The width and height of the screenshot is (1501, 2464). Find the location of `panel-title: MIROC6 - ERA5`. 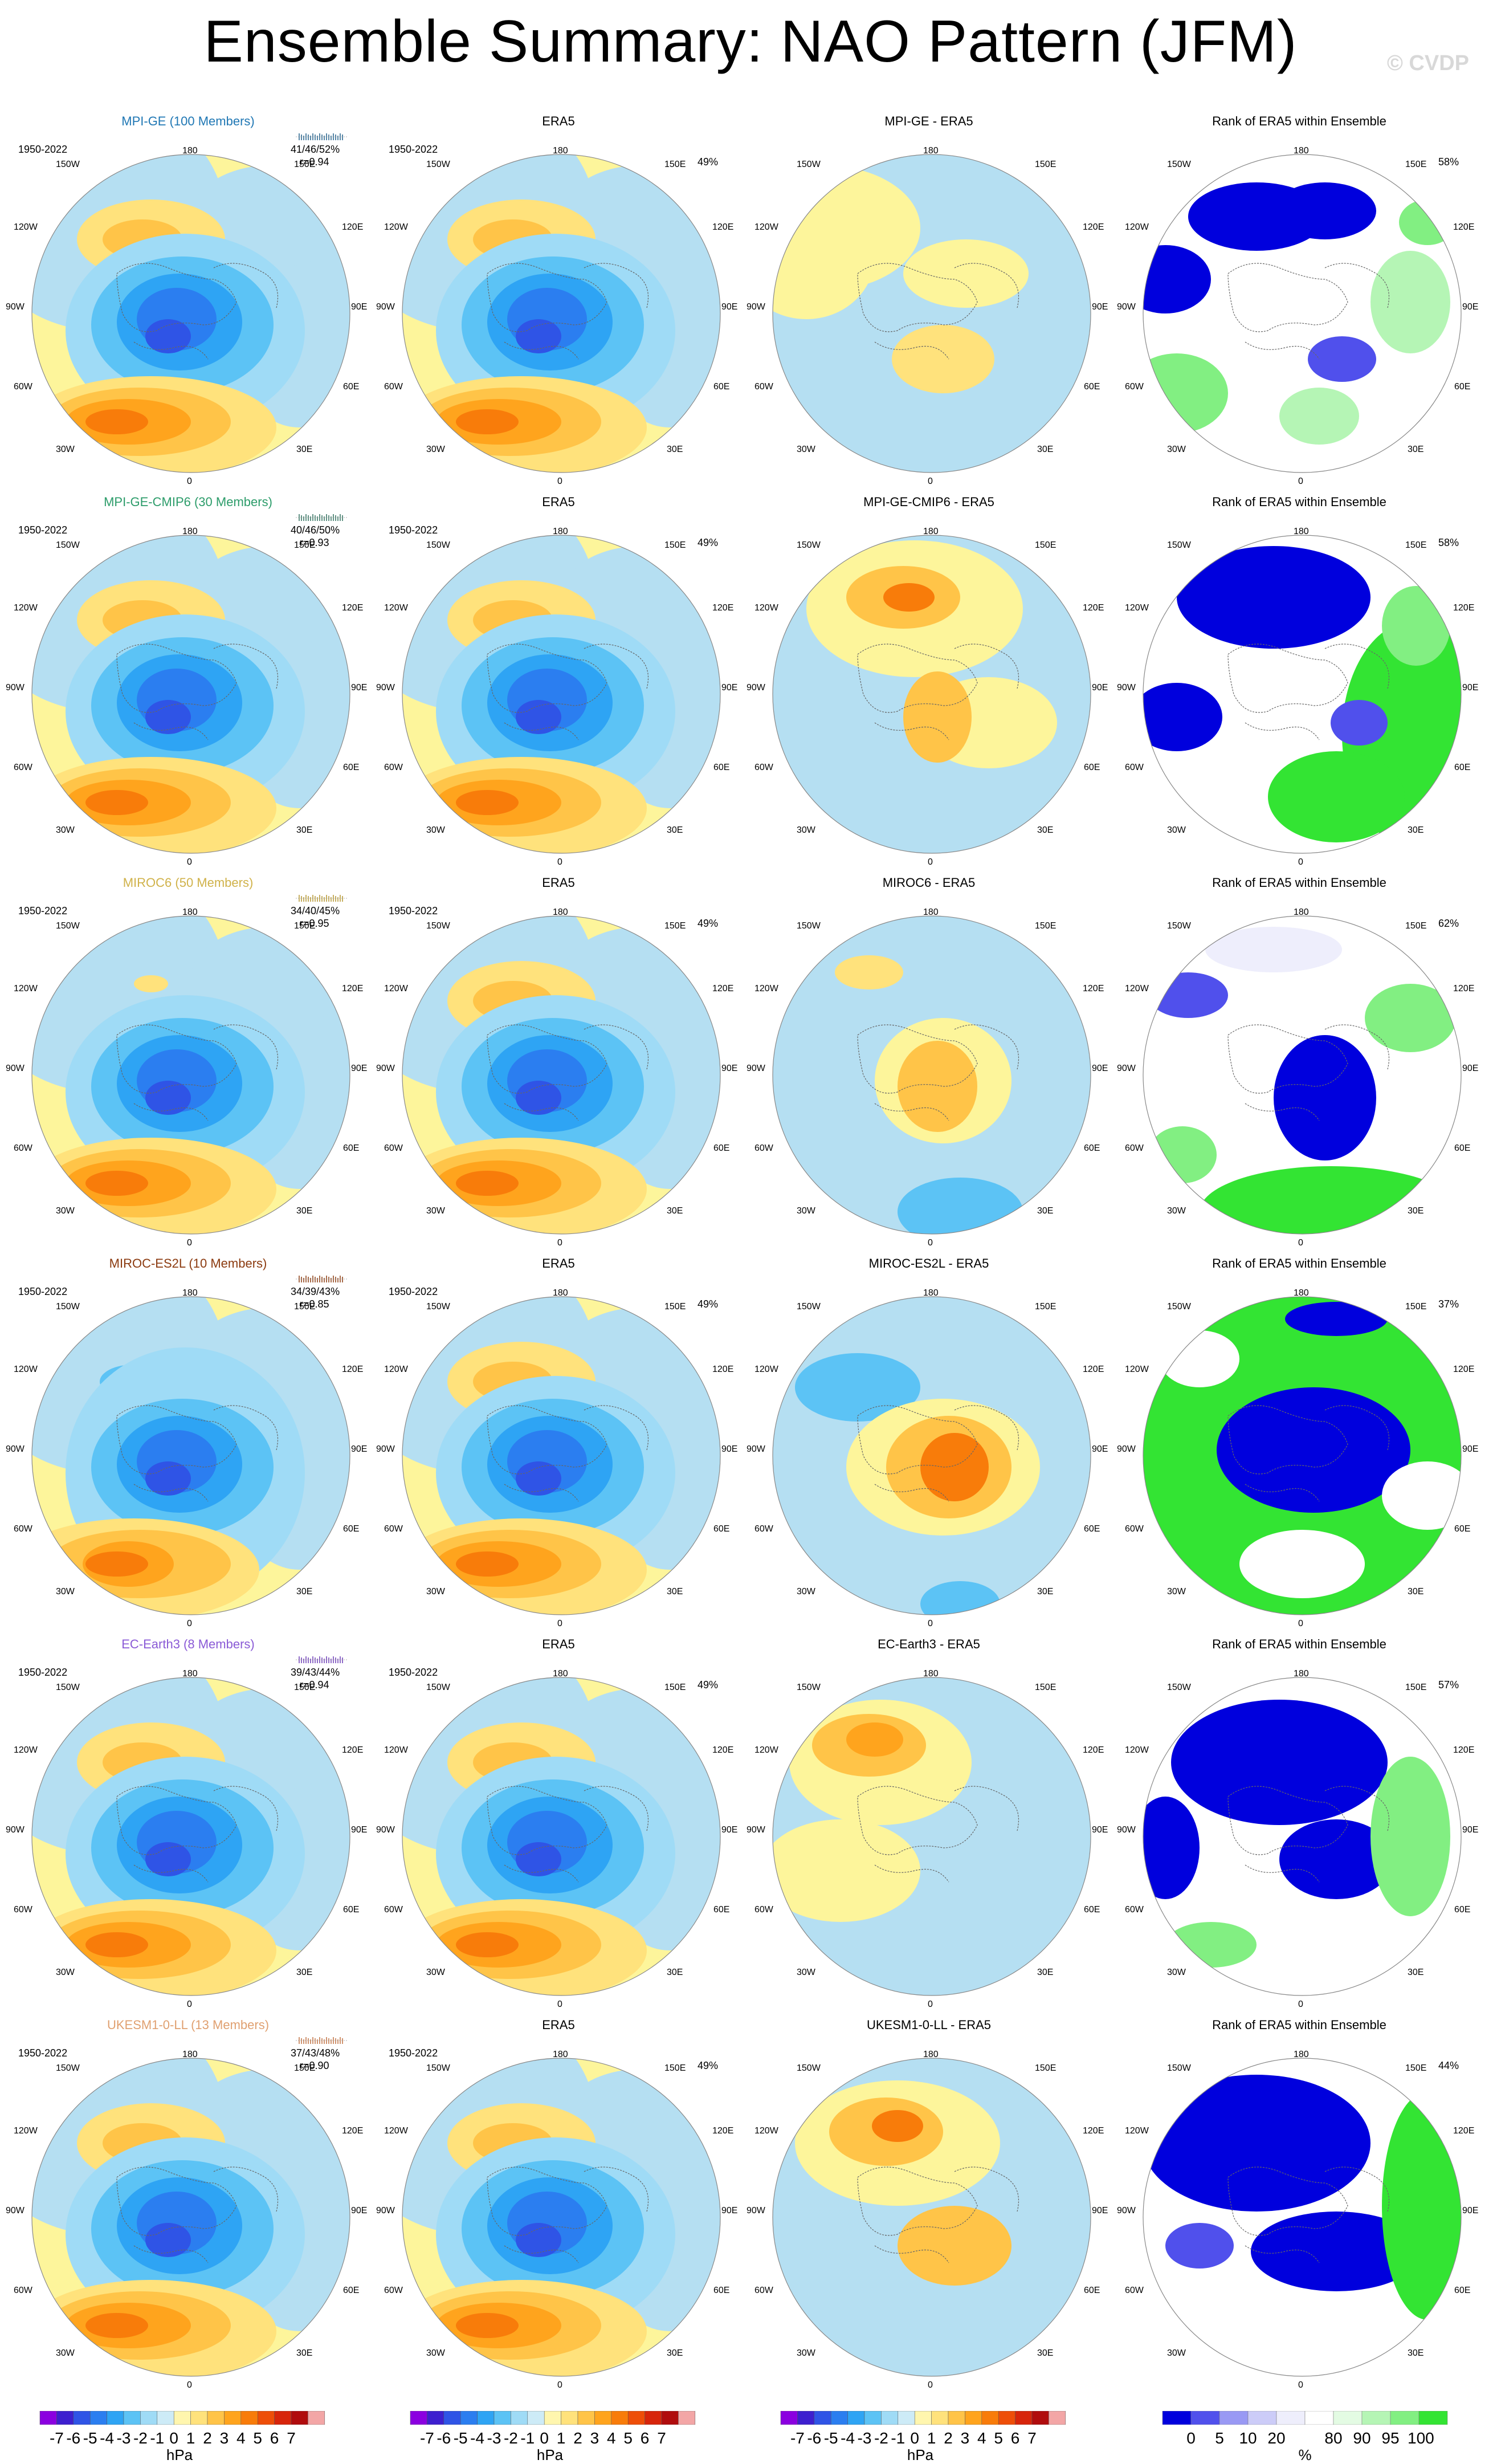

panel-title: MIROC6 - ERA5 is located at coordinates (929, 883).